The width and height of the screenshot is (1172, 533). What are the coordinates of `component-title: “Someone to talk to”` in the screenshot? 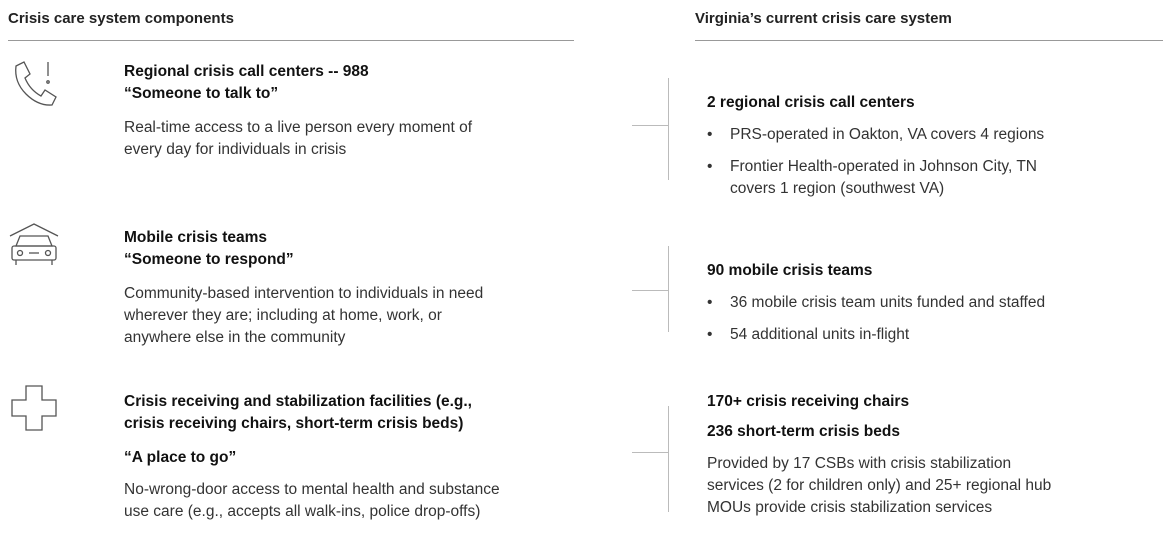 It's located at (201, 93).